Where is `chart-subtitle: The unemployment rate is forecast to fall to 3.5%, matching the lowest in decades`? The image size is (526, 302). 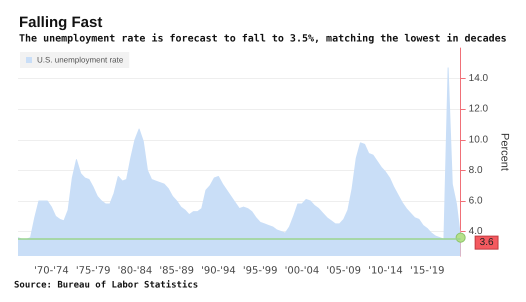
chart-subtitle: The unemployment rate is forecast to fall to 3.5%, matching the lowest in decades is located at coordinates (263, 38).